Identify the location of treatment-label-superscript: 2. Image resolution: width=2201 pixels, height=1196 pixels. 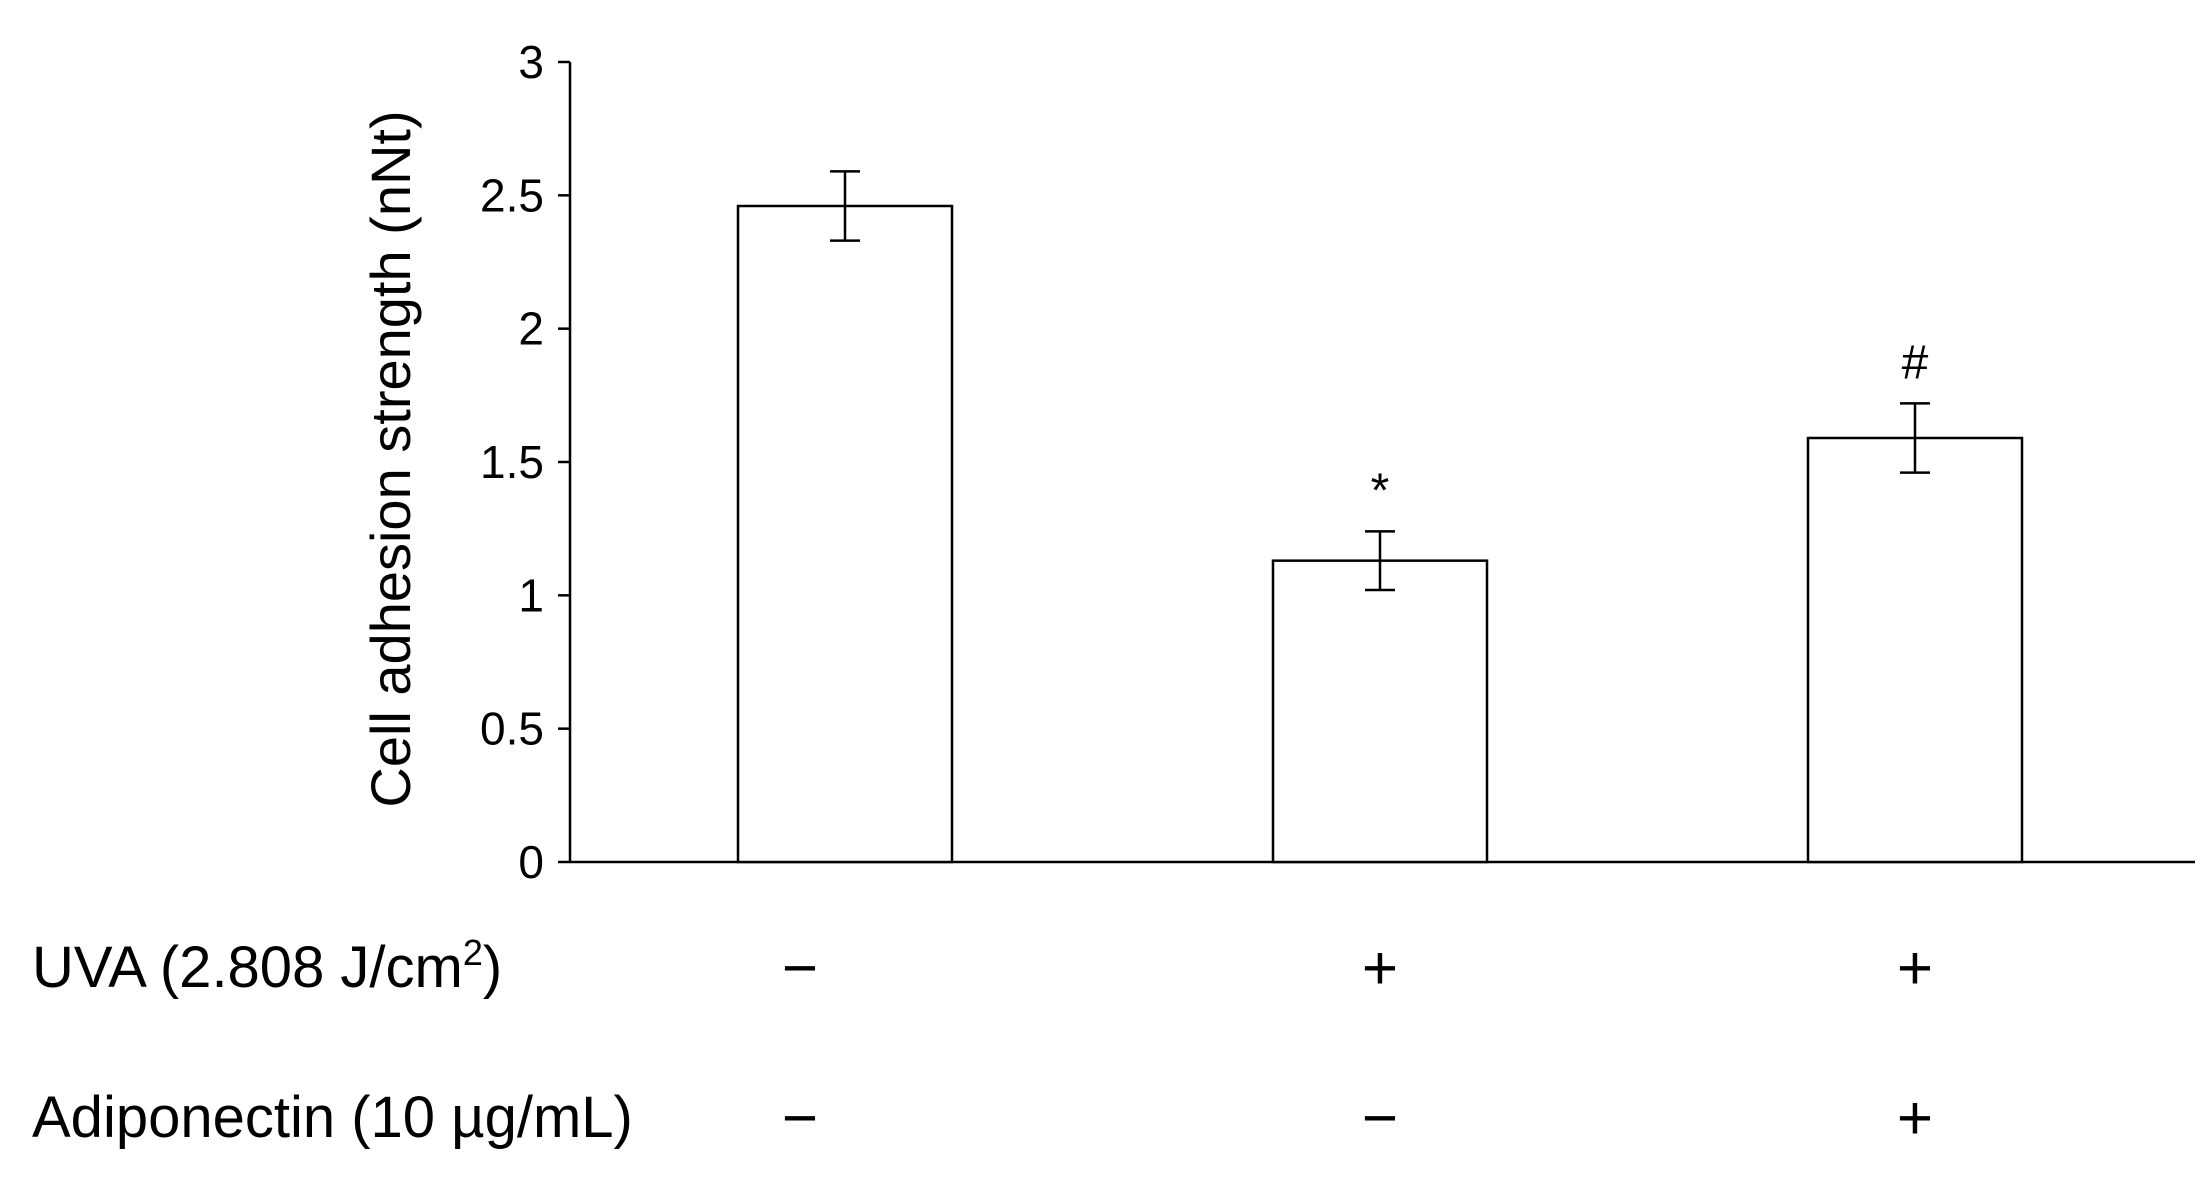
(473, 952).